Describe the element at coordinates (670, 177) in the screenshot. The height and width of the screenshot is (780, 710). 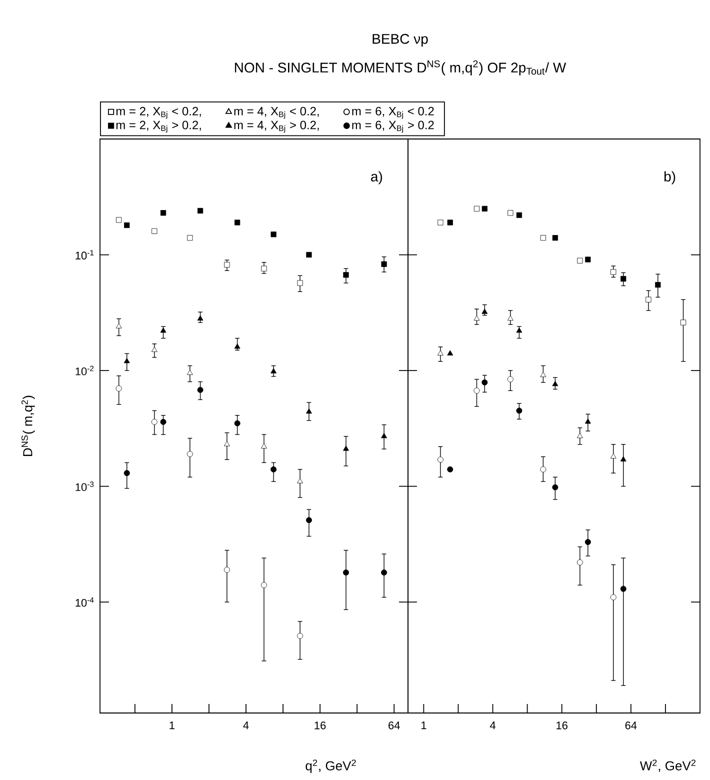
I see `annotation: b)` at that location.